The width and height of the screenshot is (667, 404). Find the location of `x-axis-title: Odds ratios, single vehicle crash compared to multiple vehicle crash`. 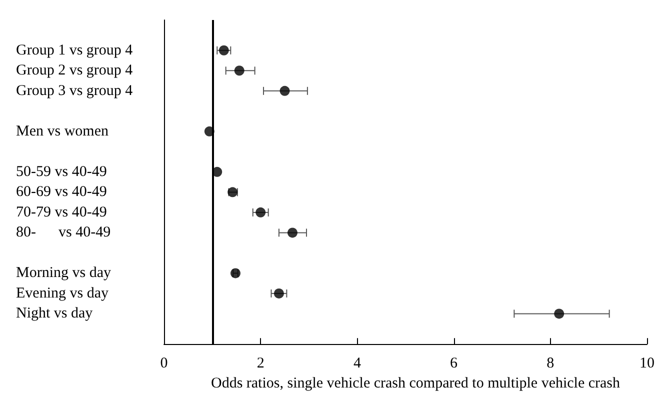

x-axis-title: Odds ratios, single vehicle crash compared to multiple vehicle crash is located at coordinates (415, 384).